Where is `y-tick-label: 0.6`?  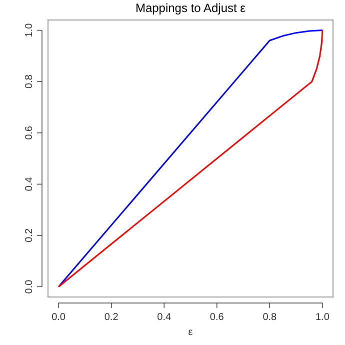
y-tick-label: 0.6 is located at coordinates (29, 132).